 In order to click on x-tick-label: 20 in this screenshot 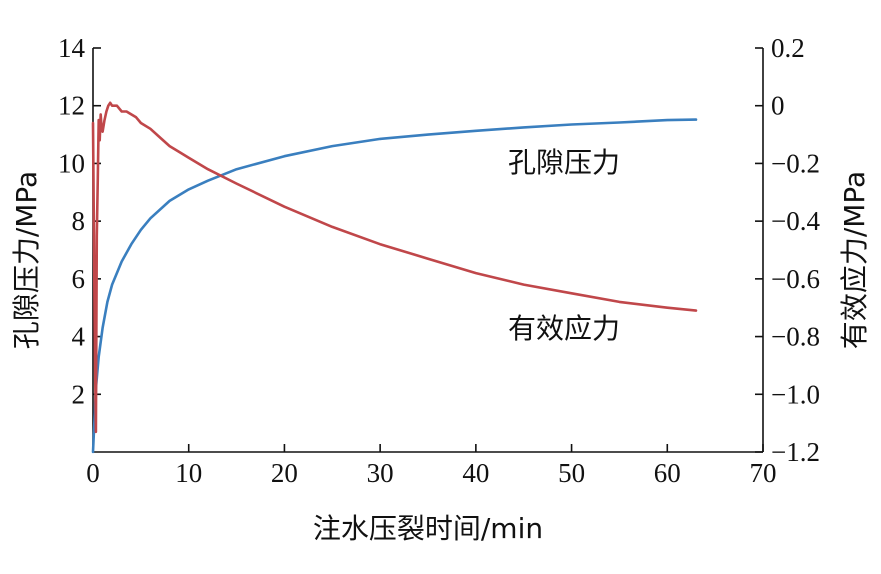, I will do `click(284, 473)`.